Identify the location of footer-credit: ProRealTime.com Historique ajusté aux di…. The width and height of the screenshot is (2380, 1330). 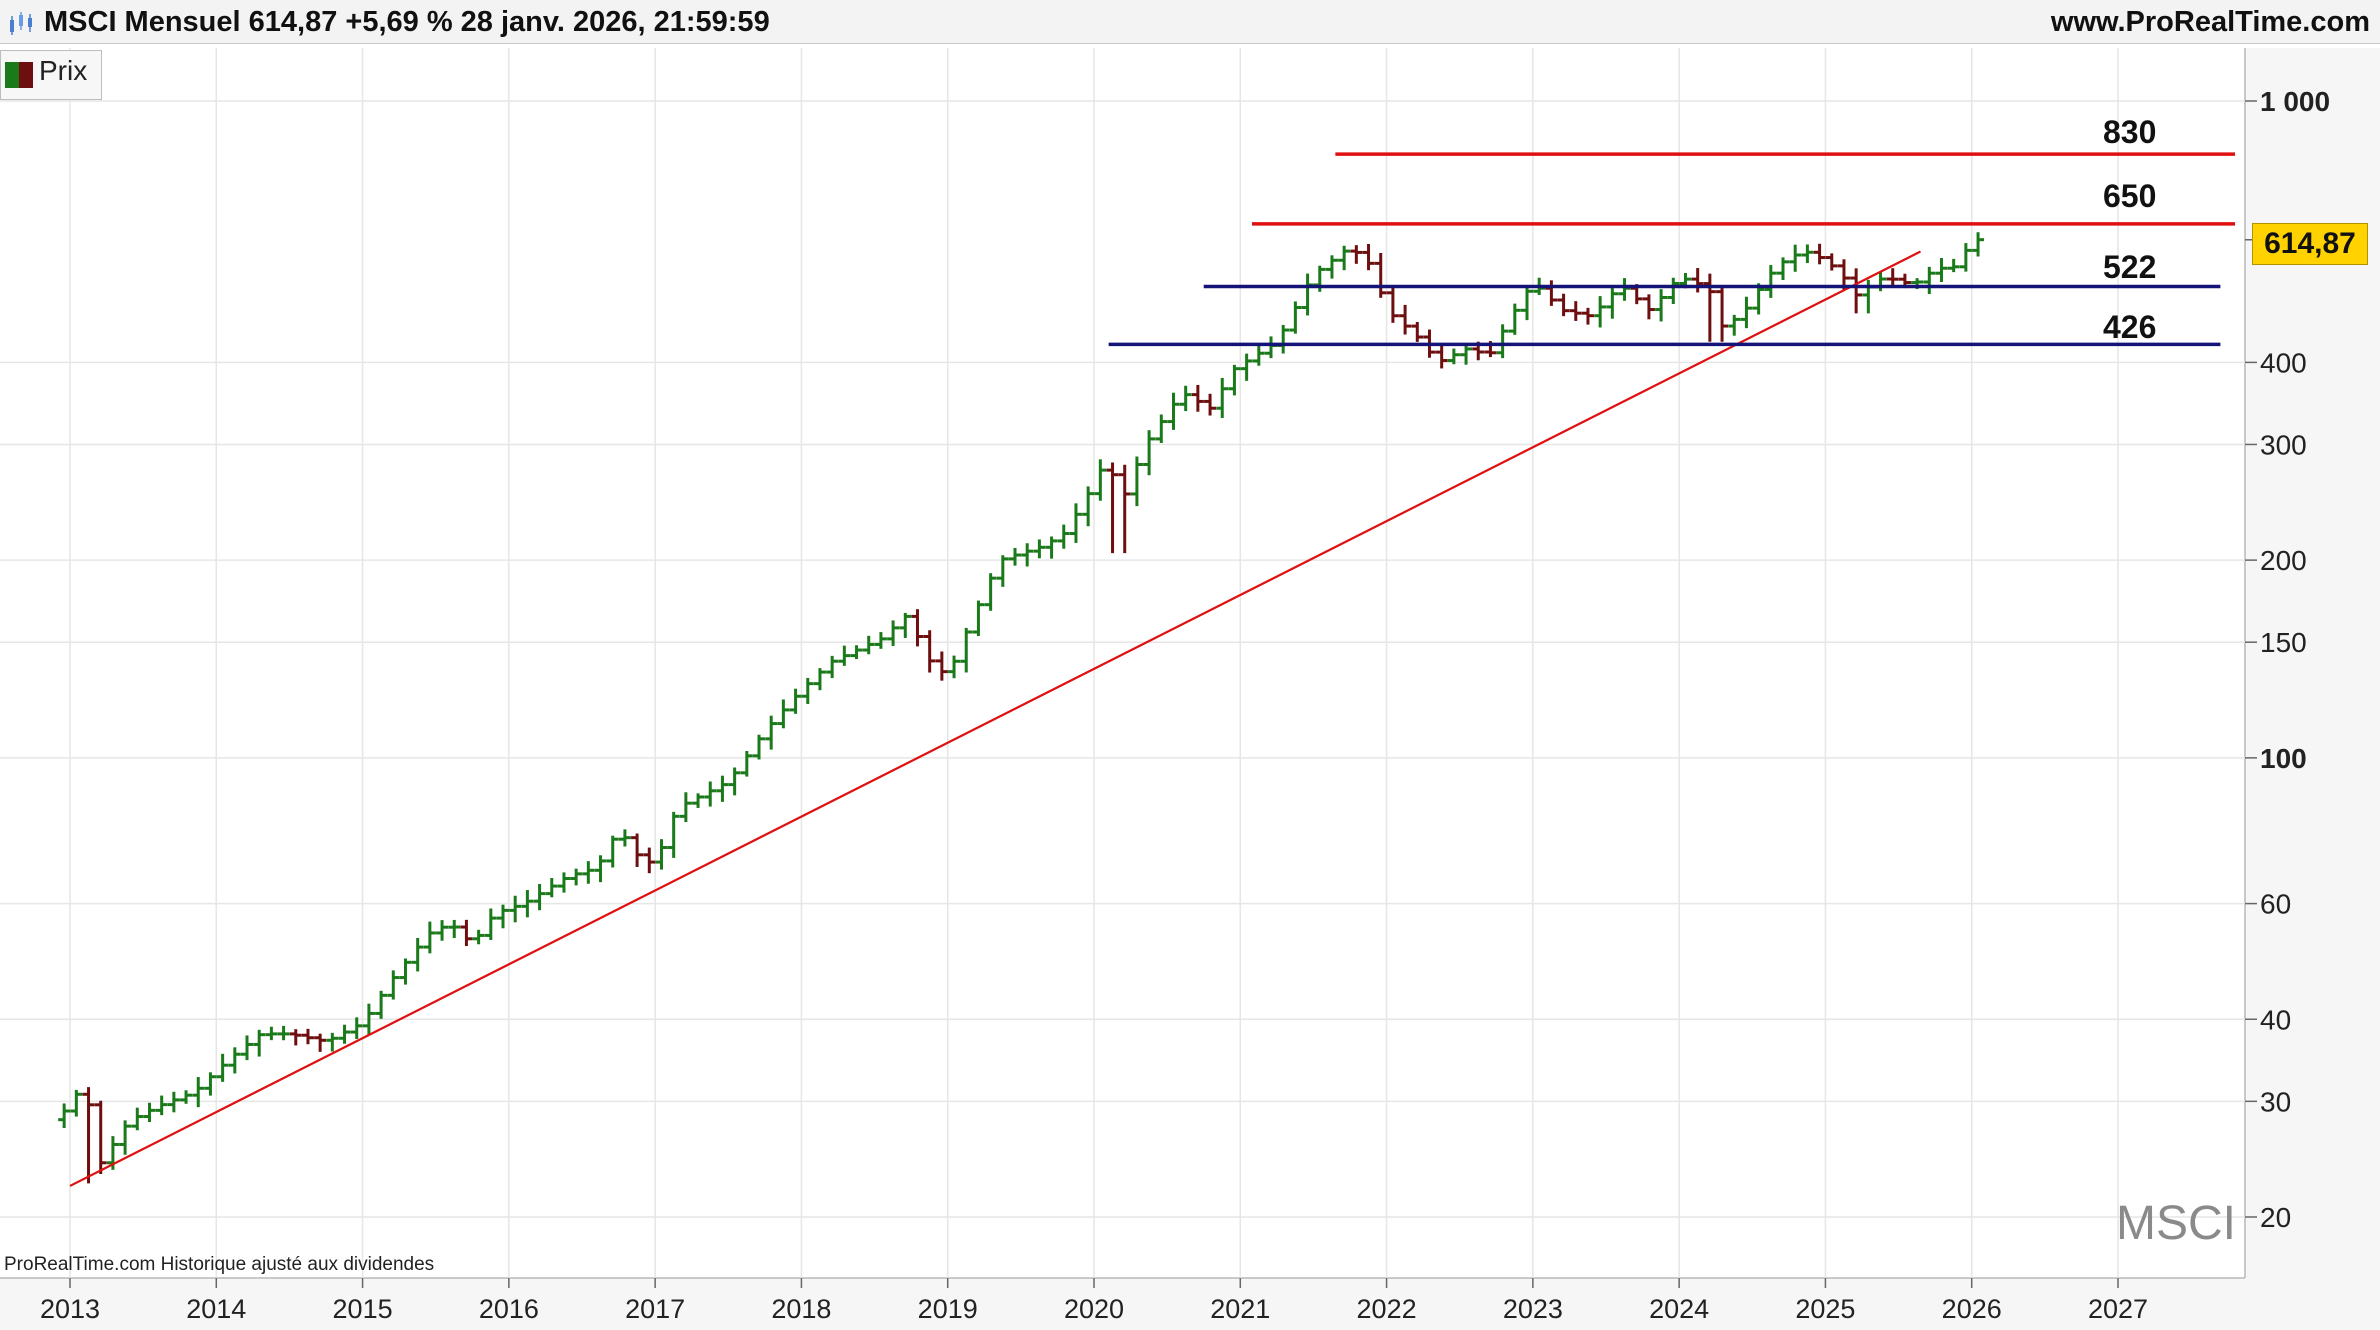
(219, 1264).